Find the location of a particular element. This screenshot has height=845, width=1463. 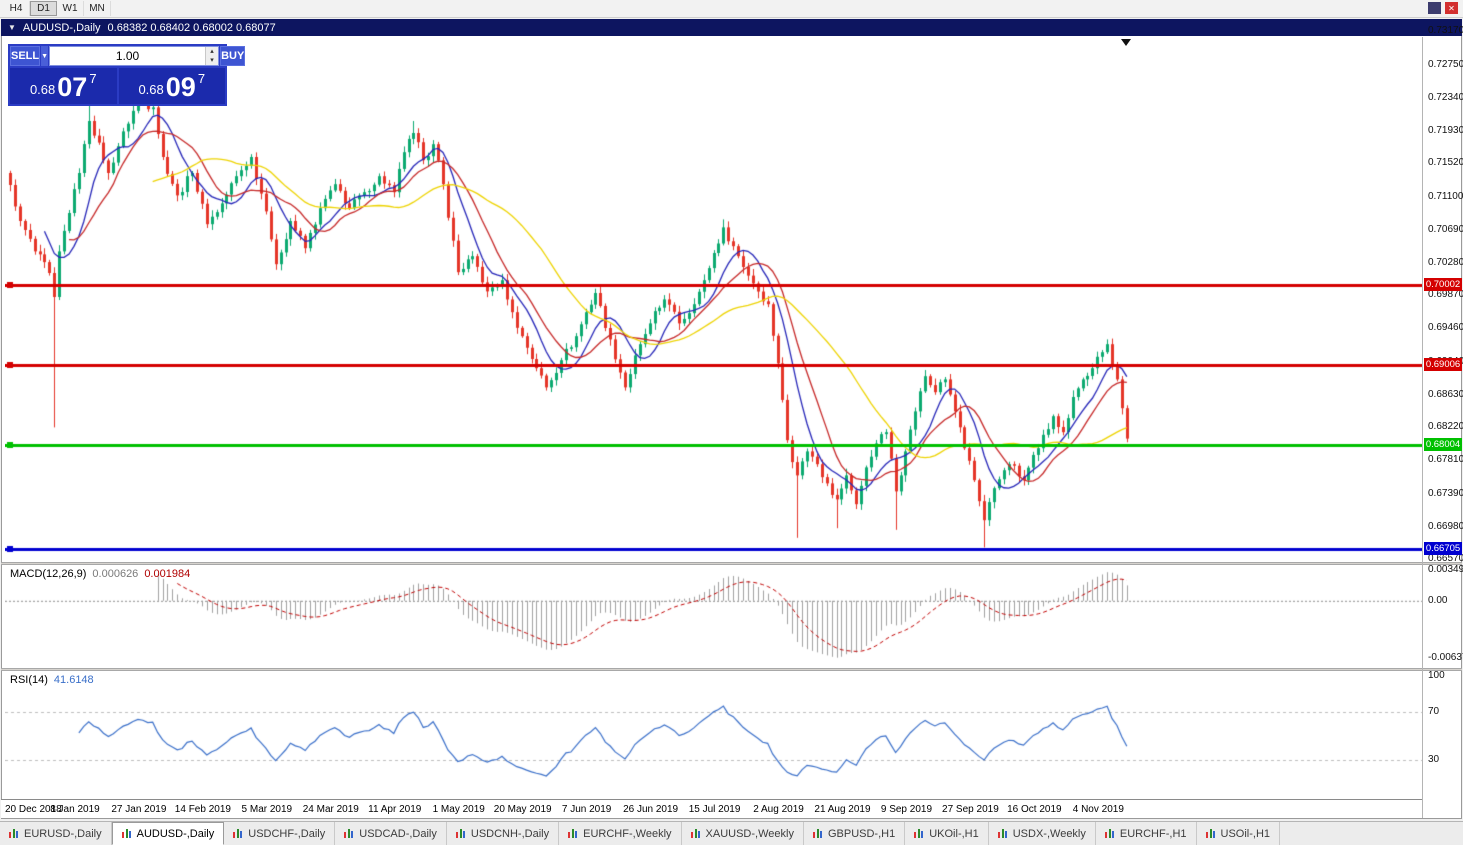

date-axis-label: 11 Apr 2019 is located at coordinates (395, 809).